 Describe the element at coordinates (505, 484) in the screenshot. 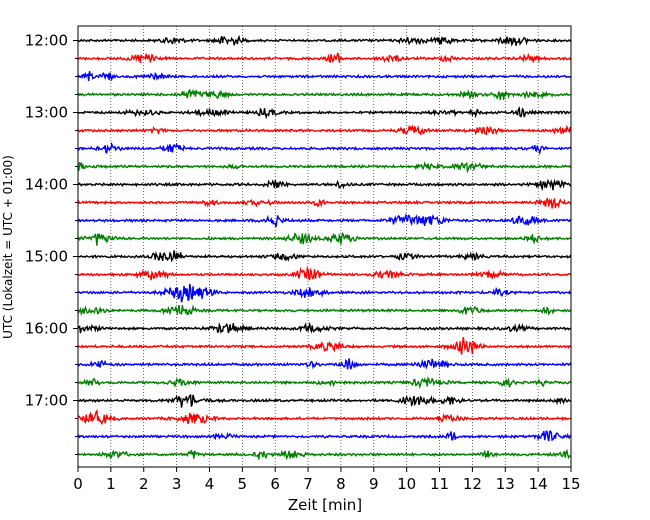

I see `x-tick-label-13: 13` at that location.